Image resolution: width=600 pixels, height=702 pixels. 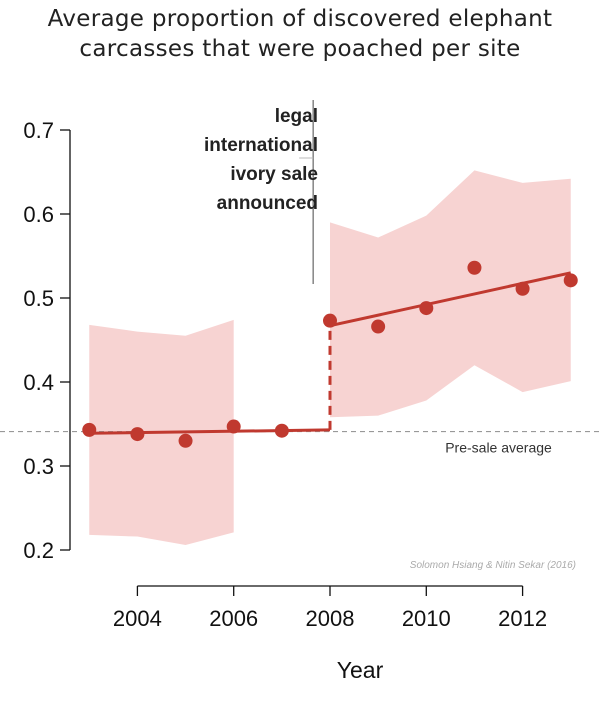 What do you see at coordinates (330, 618) in the screenshot?
I see `x-tick-label: 2008` at bounding box center [330, 618].